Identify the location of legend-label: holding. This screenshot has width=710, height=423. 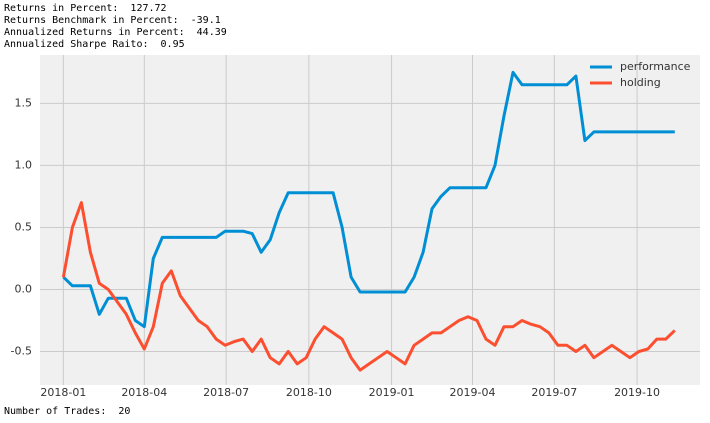
(640, 82).